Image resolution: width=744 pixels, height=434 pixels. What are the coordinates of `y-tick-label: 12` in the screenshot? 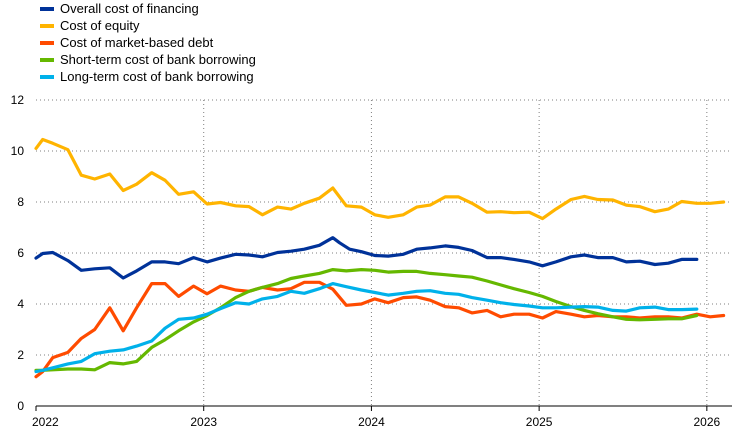 It's located at (18, 100).